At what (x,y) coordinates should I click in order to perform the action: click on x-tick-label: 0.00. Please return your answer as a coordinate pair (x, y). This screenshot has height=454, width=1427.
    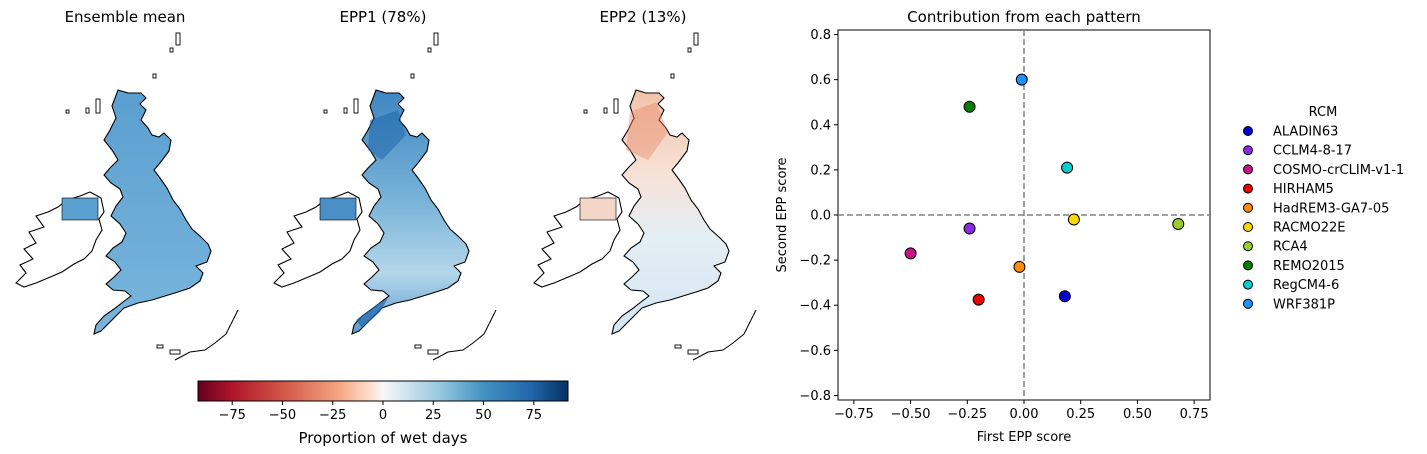
    Looking at the image, I should click on (1024, 414).